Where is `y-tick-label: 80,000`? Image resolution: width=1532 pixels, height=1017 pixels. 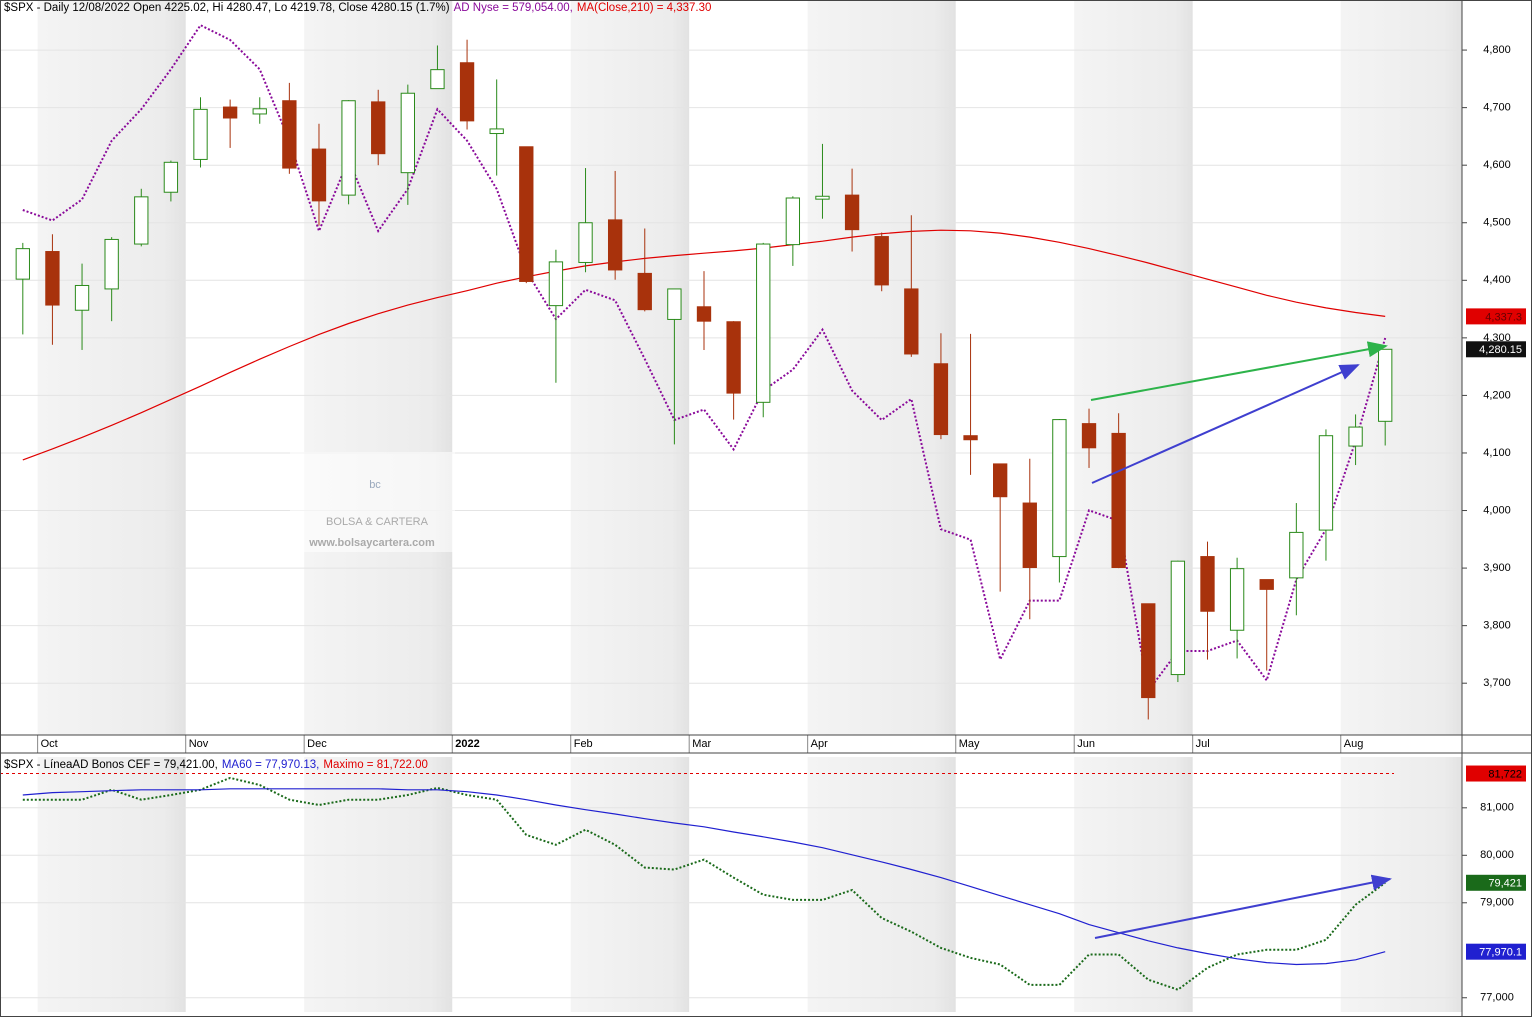 y-tick-label: 80,000 is located at coordinates (1497, 855).